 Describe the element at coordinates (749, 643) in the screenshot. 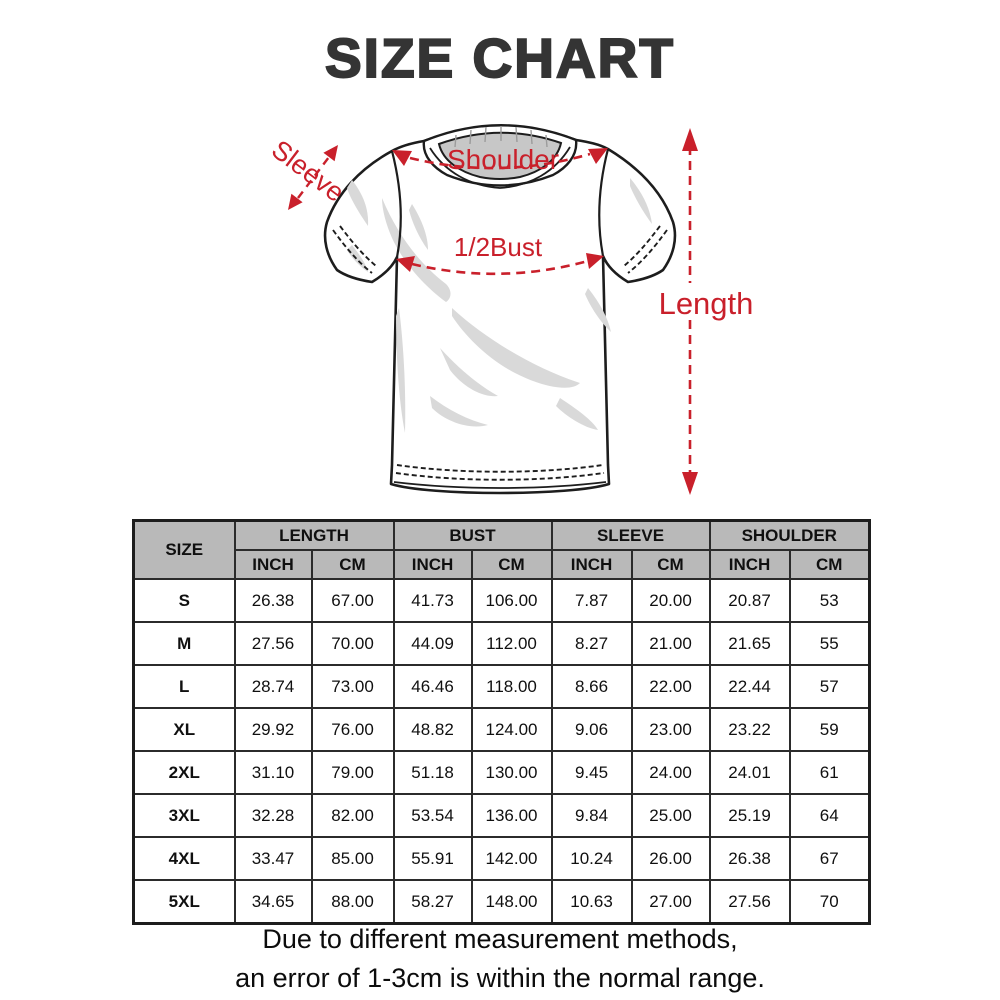

I see `cell-shoulder-inch: 21.65` at that location.